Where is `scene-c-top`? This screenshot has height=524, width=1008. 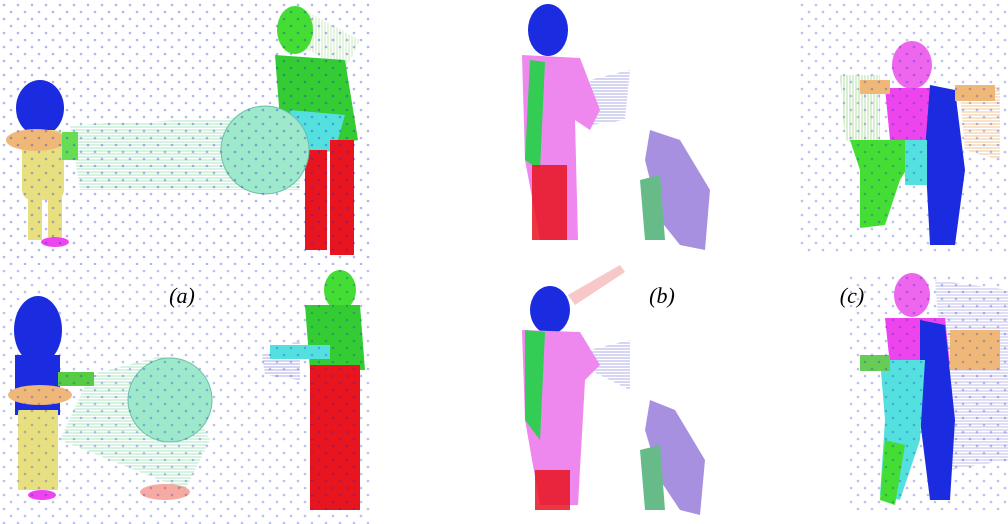 scene-c-top is located at coordinates (904, 127).